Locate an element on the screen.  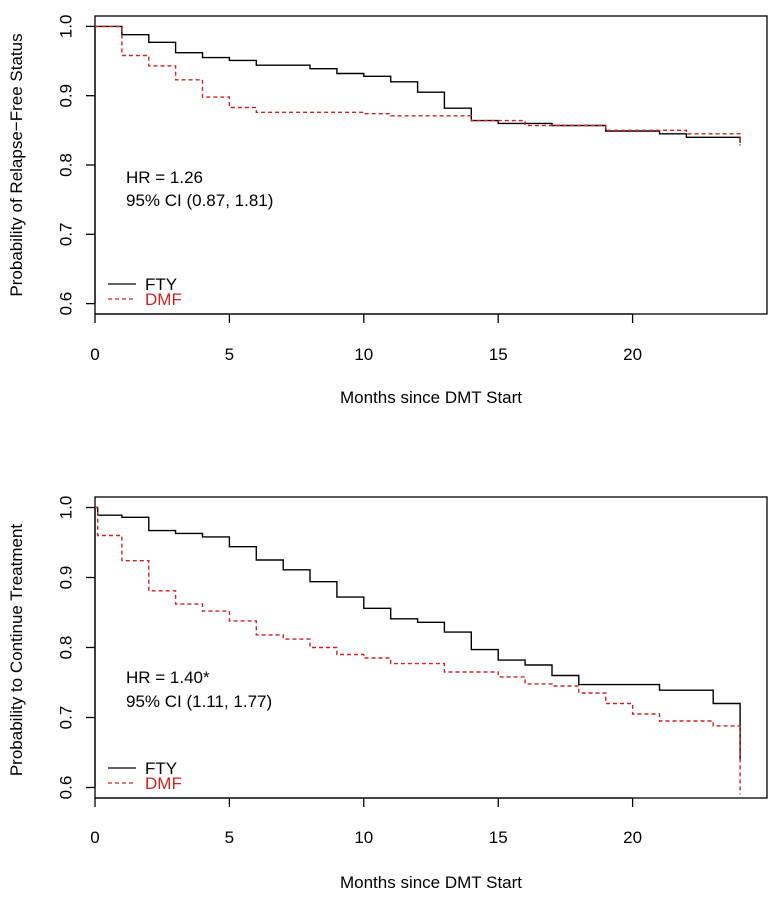
hazard-ratio-text: HR = 1.26 is located at coordinates (164, 177).